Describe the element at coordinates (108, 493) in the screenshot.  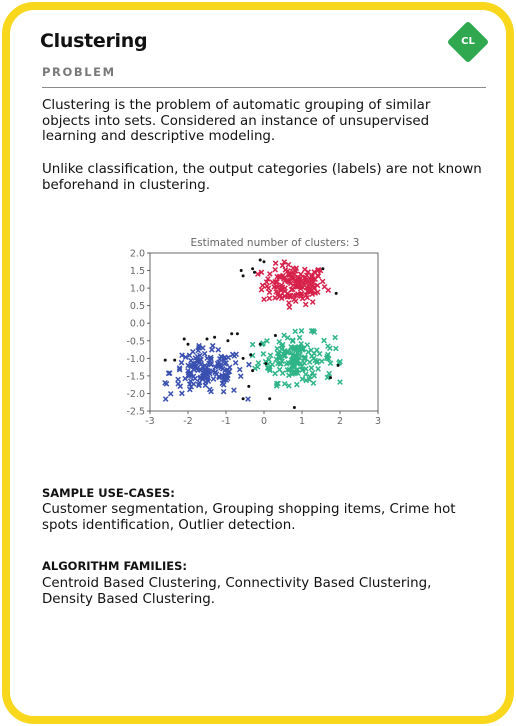
I see `section-title-use-cases: SAMPLE USE-CASES:` at that location.